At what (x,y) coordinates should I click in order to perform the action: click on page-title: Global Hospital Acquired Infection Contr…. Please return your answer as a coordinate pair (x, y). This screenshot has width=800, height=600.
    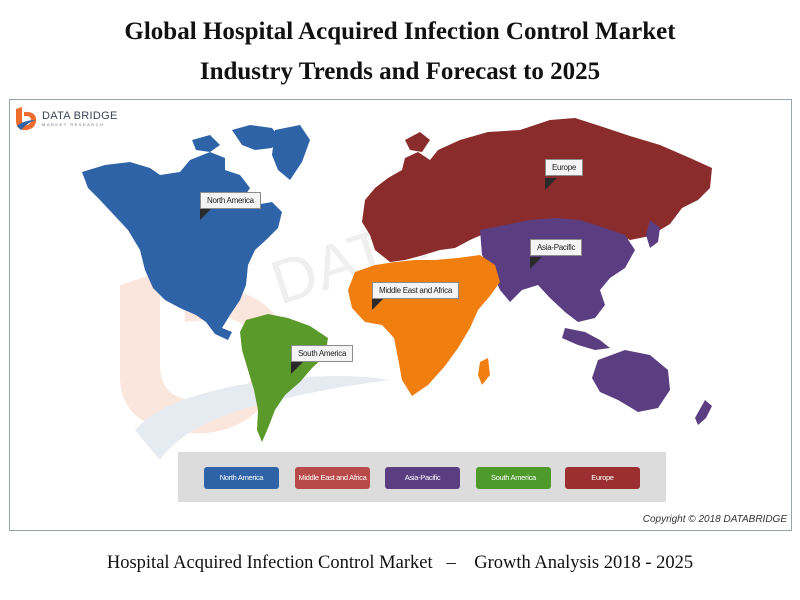
    Looking at the image, I should click on (400, 31).